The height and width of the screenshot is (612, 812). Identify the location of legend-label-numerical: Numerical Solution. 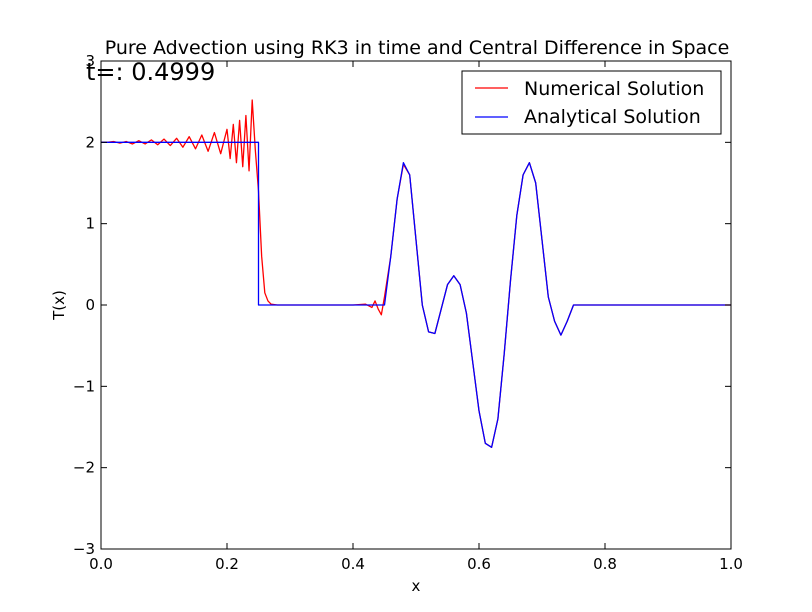
(614, 89).